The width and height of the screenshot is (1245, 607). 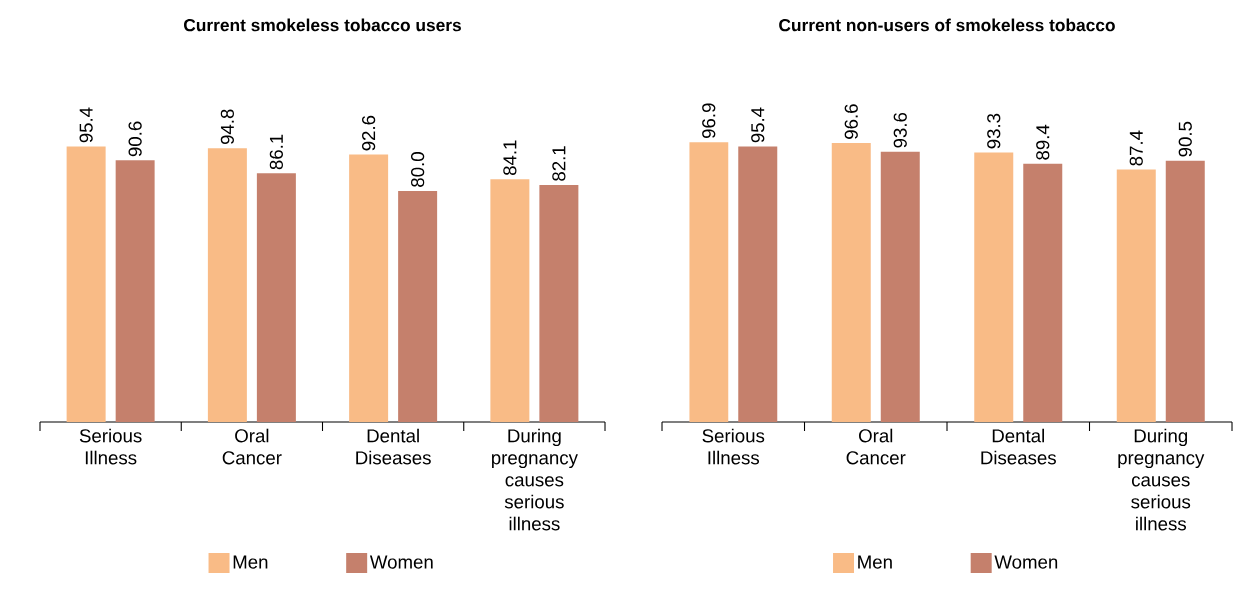 What do you see at coordinates (1136, 148) in the screenshot?
I see `data-label: 87.4` at bounding box center [1136, 148].